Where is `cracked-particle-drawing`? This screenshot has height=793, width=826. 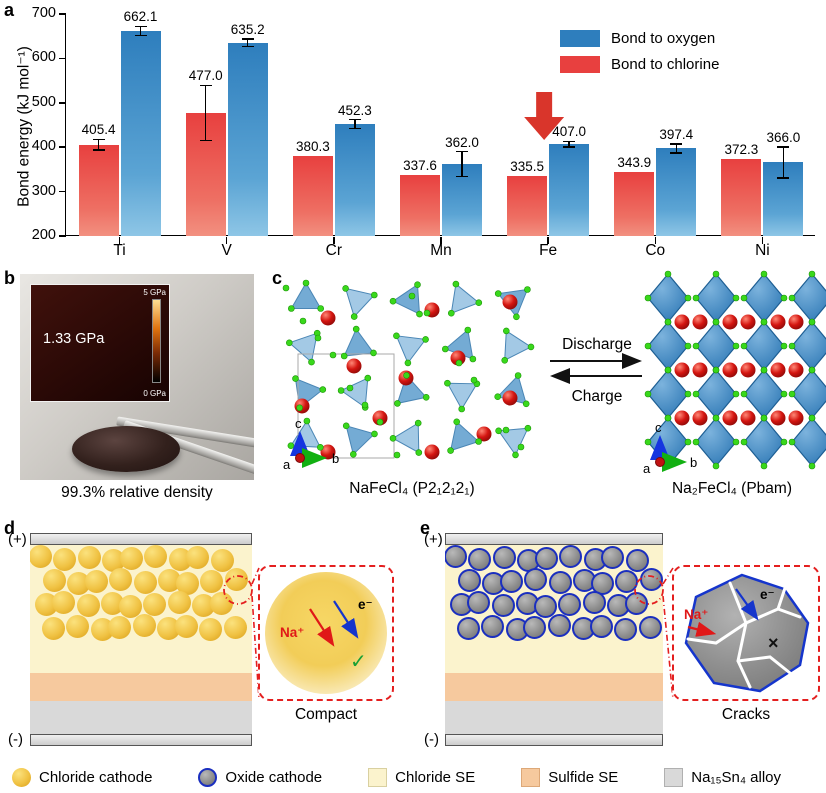 cracked-particle-drawing is located at coordinates (747, 633).